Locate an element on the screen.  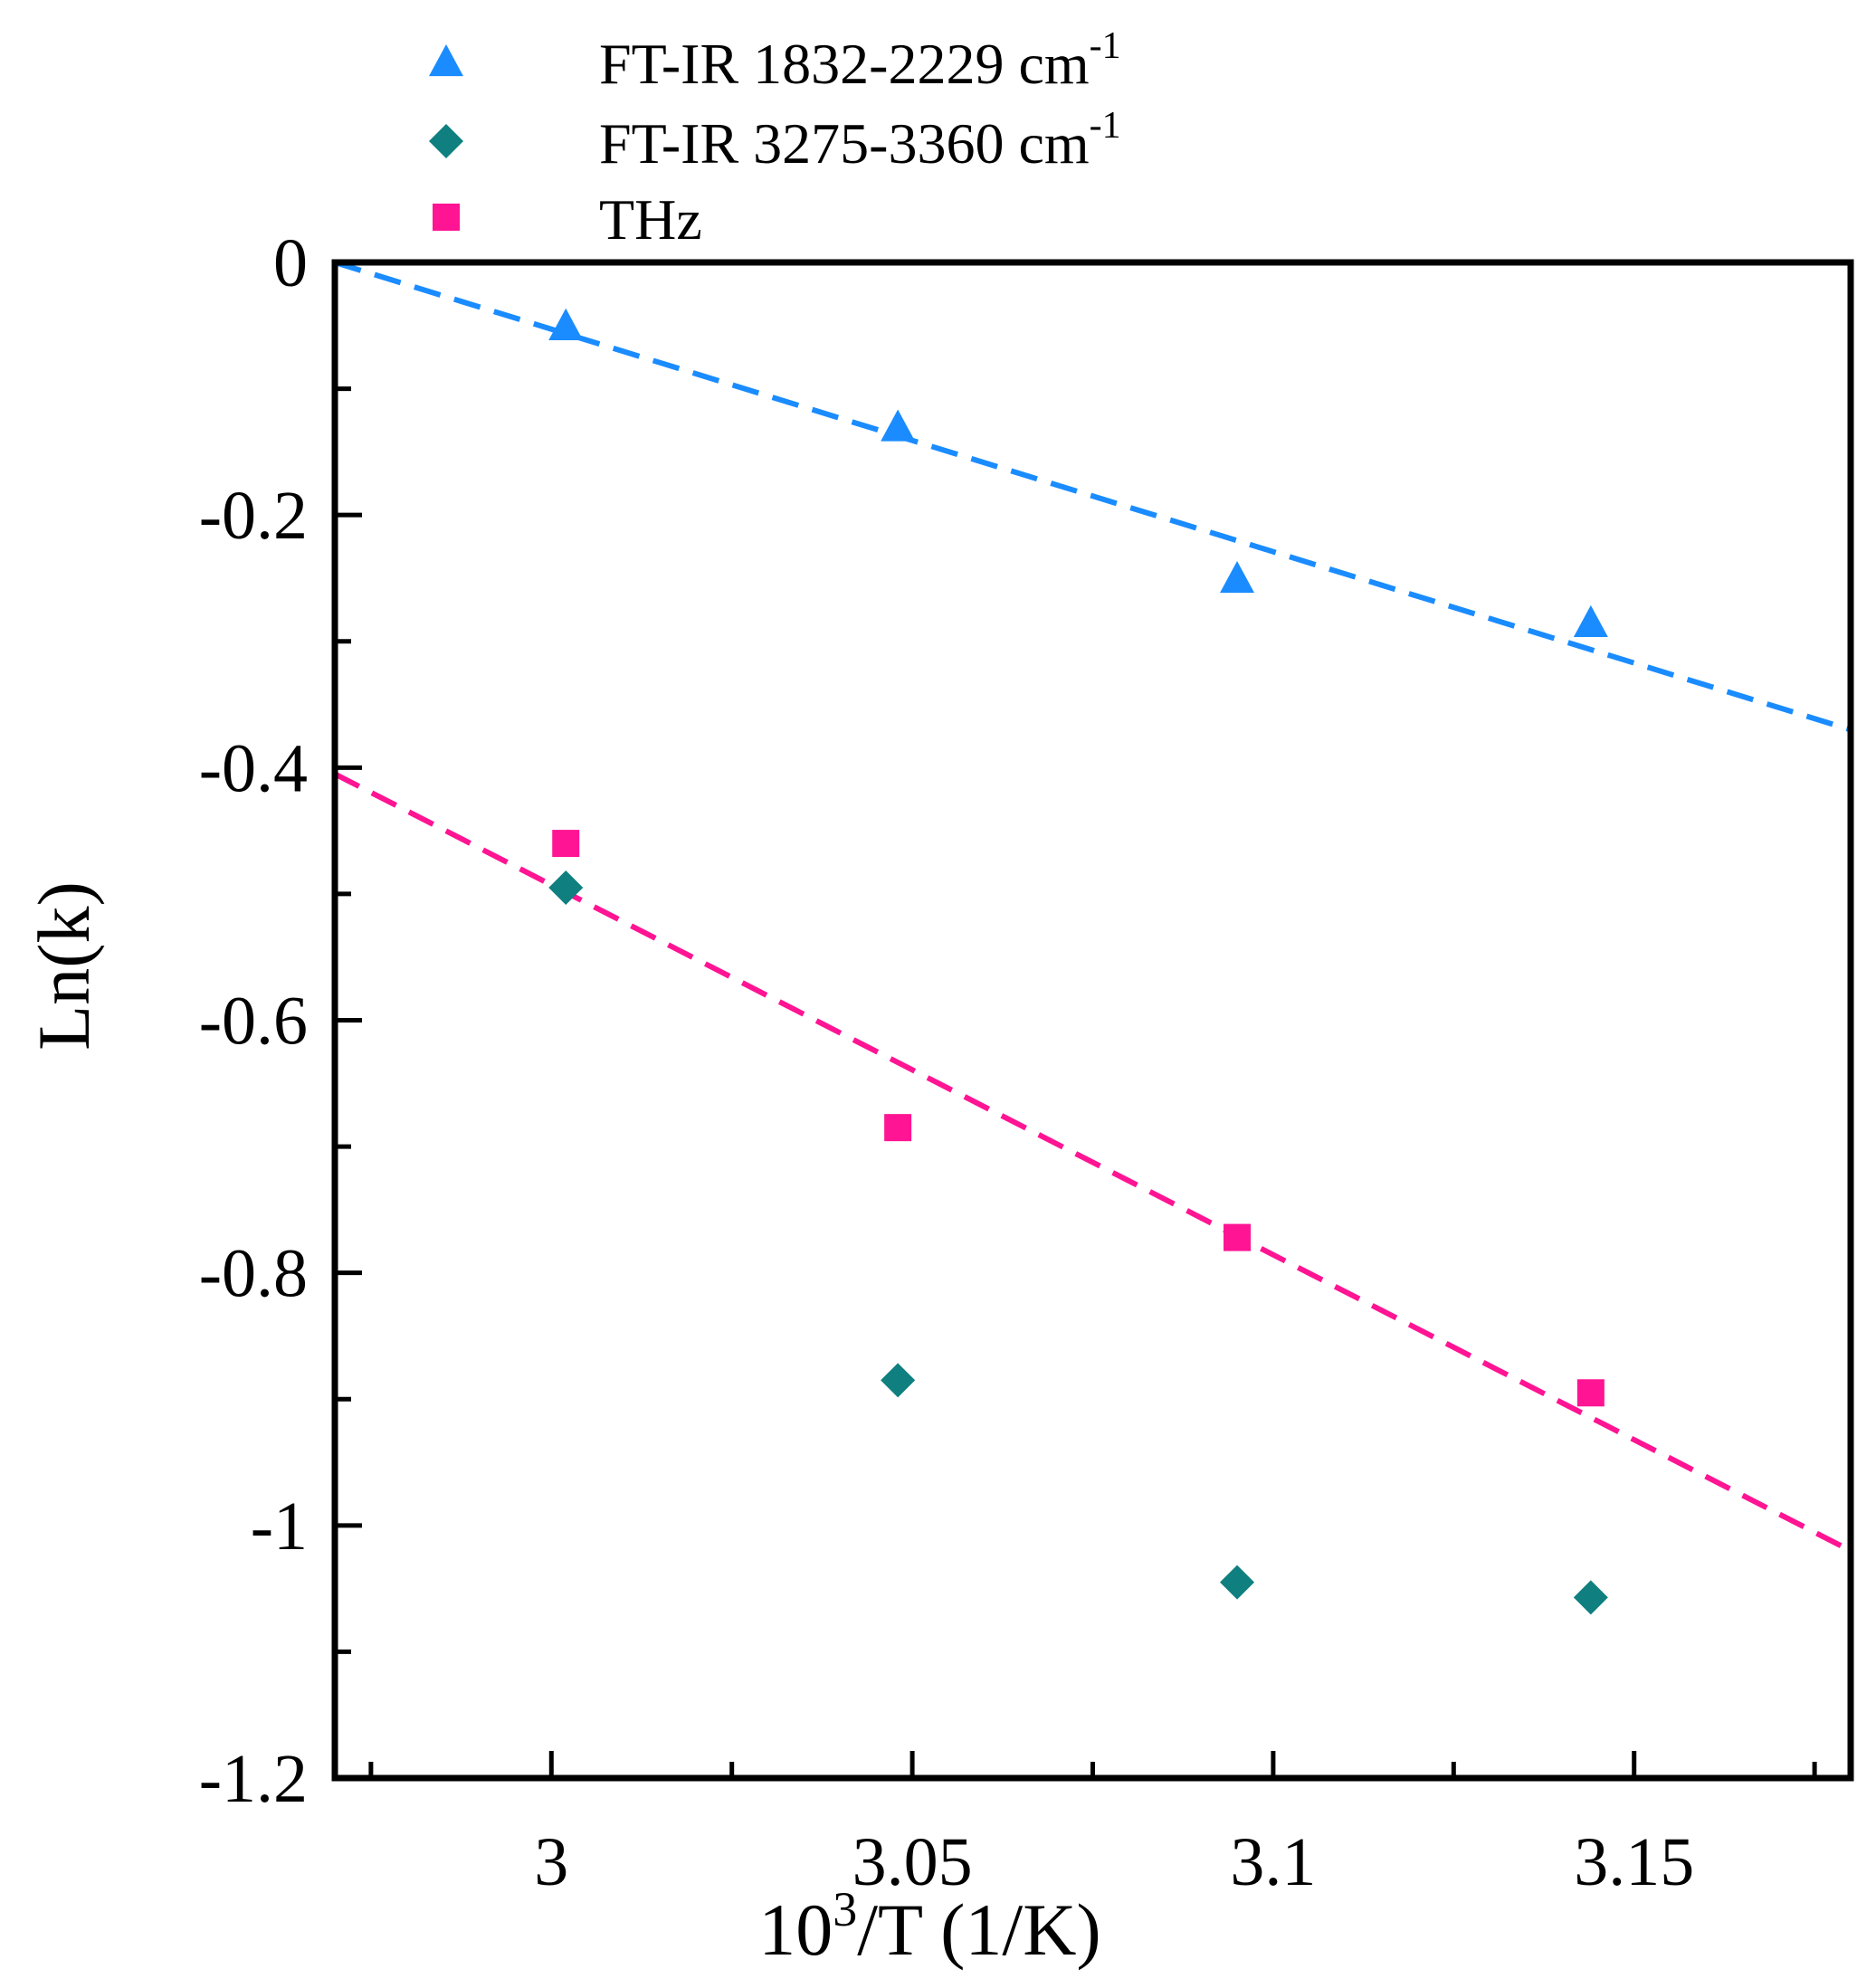
y-tick-label: -0.8 is located at coordinates (253, 1274).